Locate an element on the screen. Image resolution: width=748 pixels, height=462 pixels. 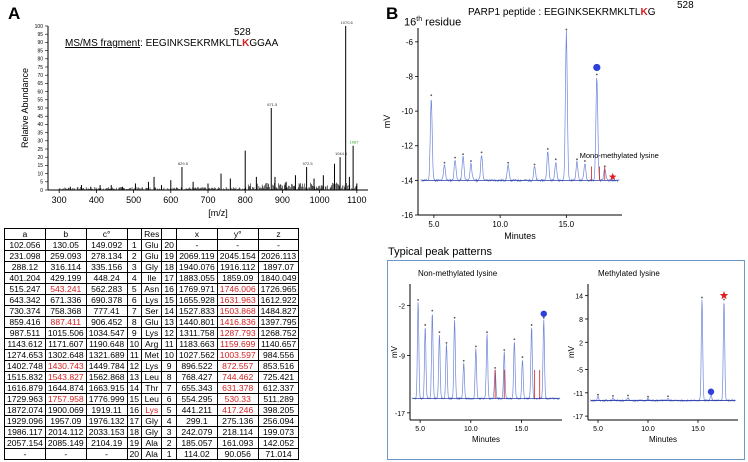
fragment-seq-pre: : EEGINKSEKRMKLTL is located at coordinates (191, 43).